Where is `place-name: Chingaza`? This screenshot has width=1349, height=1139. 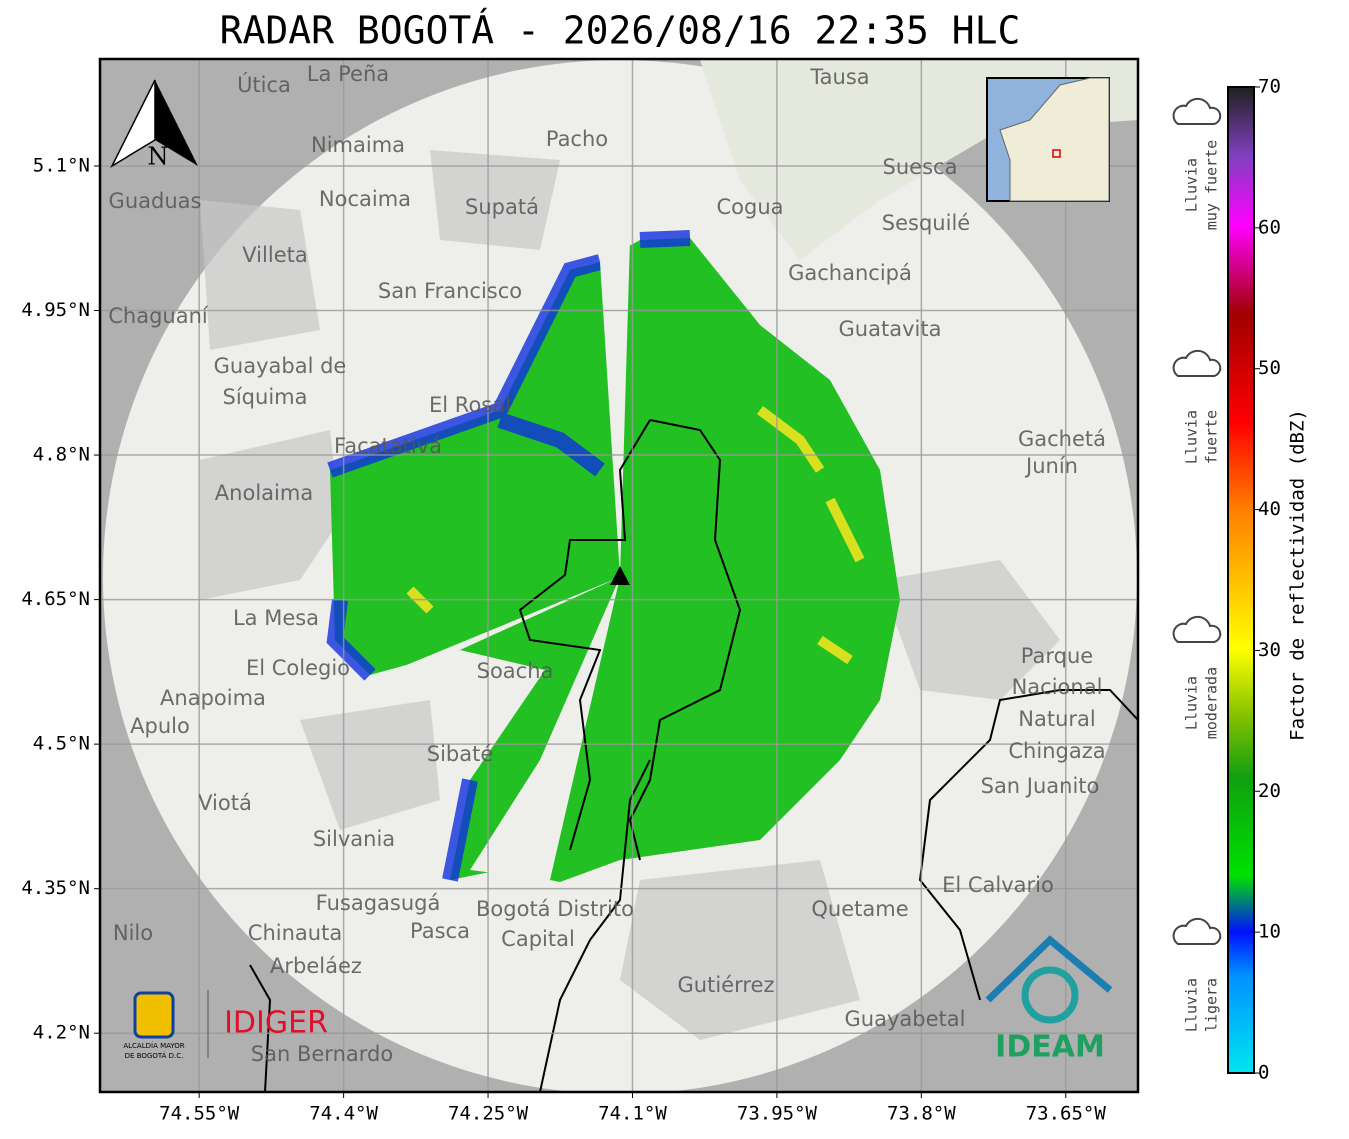
place-name: Chingaza is located at coordinates (1056, 751).